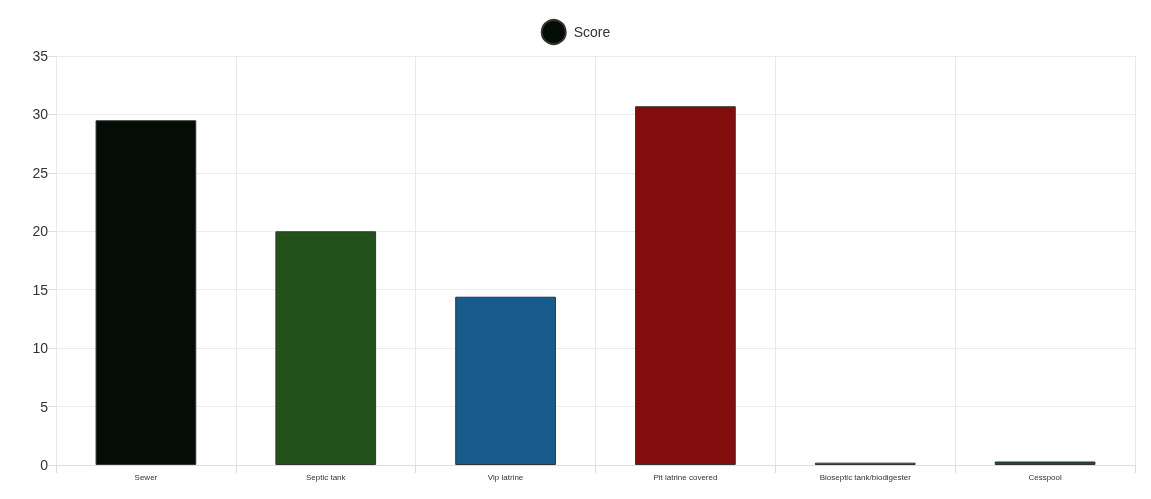 The height and width of the screenshot is (499, 1151). I want to click on x-tick-label: Vip latrine, so click(505, 477).